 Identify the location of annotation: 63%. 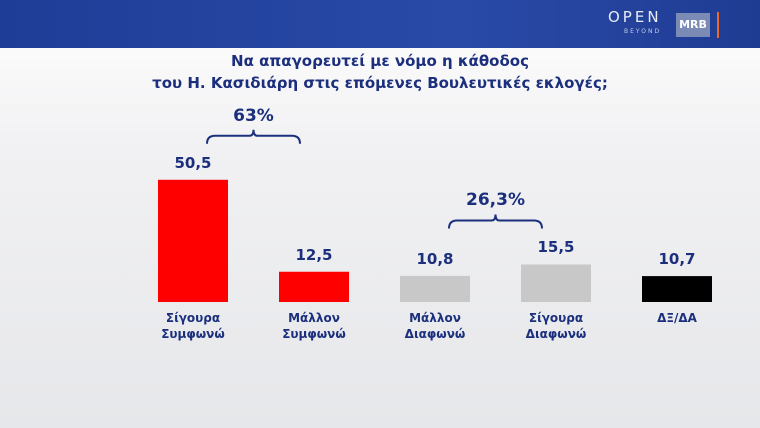
(253, 115).